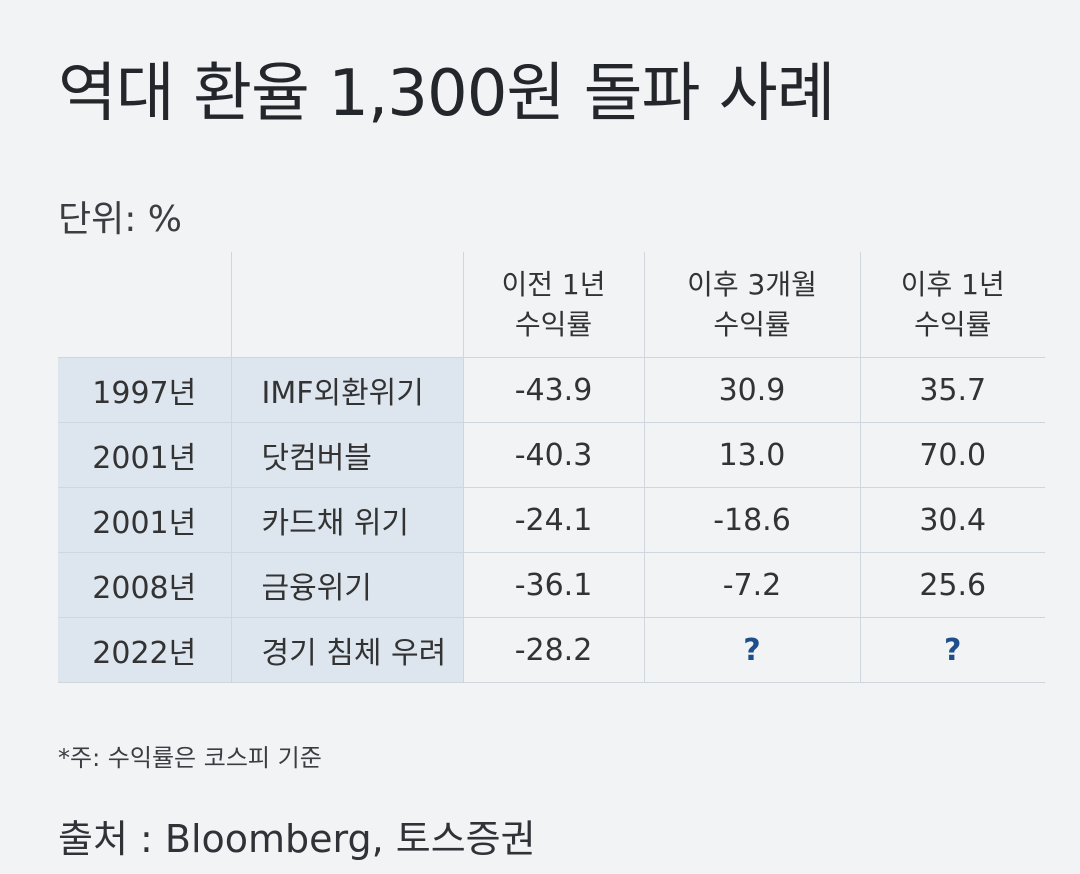 Image resolution: width=1080 pixels, height=874 pixels. Describe the element at coordinates (751, 455) in the screenshot. I see `row-after-3m: 13.0` at that location.